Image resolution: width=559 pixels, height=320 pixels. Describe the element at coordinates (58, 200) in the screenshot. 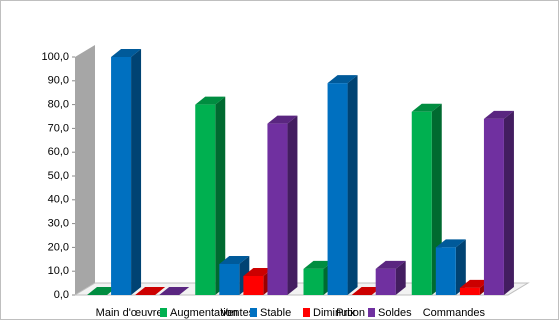

I see `y-tick-label: 40,0` at that location.